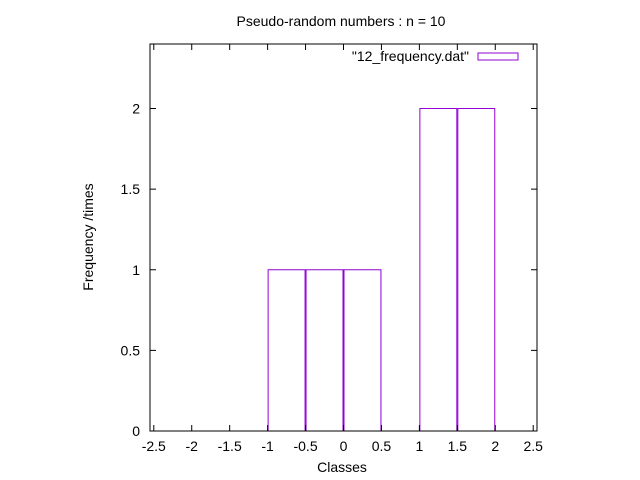 Image resolution: width=640 pixels, height=480 pixels. I want to click on x-tick-label: -0.5, so click(305, 446).